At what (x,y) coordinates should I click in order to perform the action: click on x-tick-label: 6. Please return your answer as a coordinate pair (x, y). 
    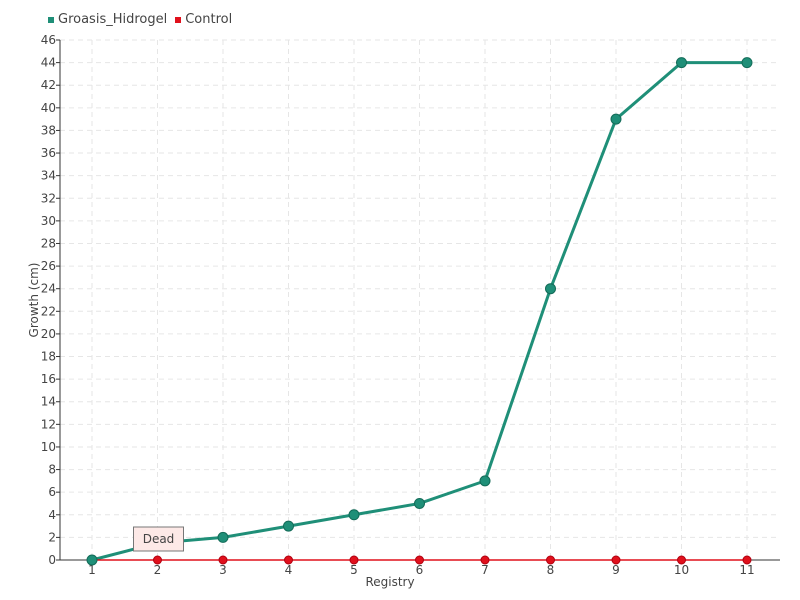
    Looking at the image, I should click on (420, 570).